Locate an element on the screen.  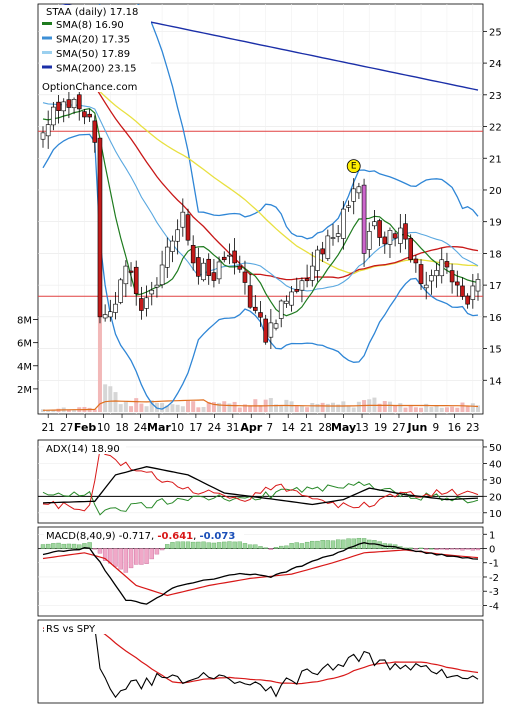
date-tick-label: 21 is located at coordinates (47, 428).